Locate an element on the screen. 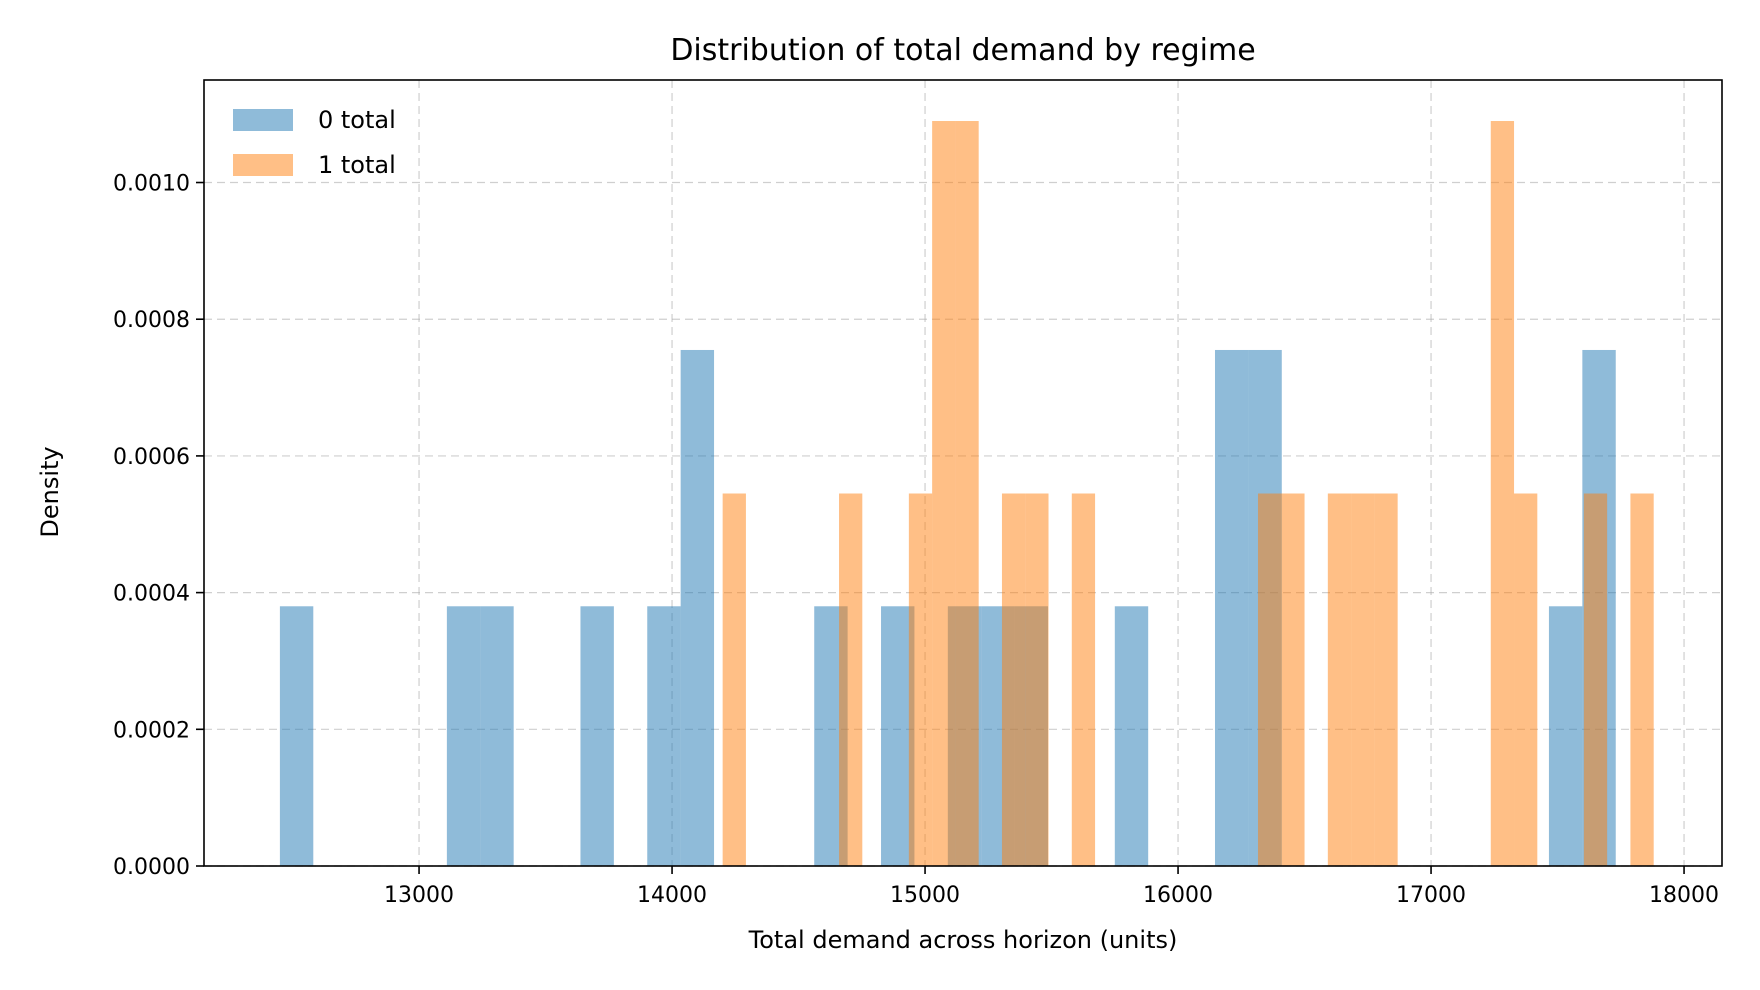 Image resolution: width=1760 pixels, height=990 pixels. x-axis-label: Total demand across horizon (units) is located at coordinates (963, 940).